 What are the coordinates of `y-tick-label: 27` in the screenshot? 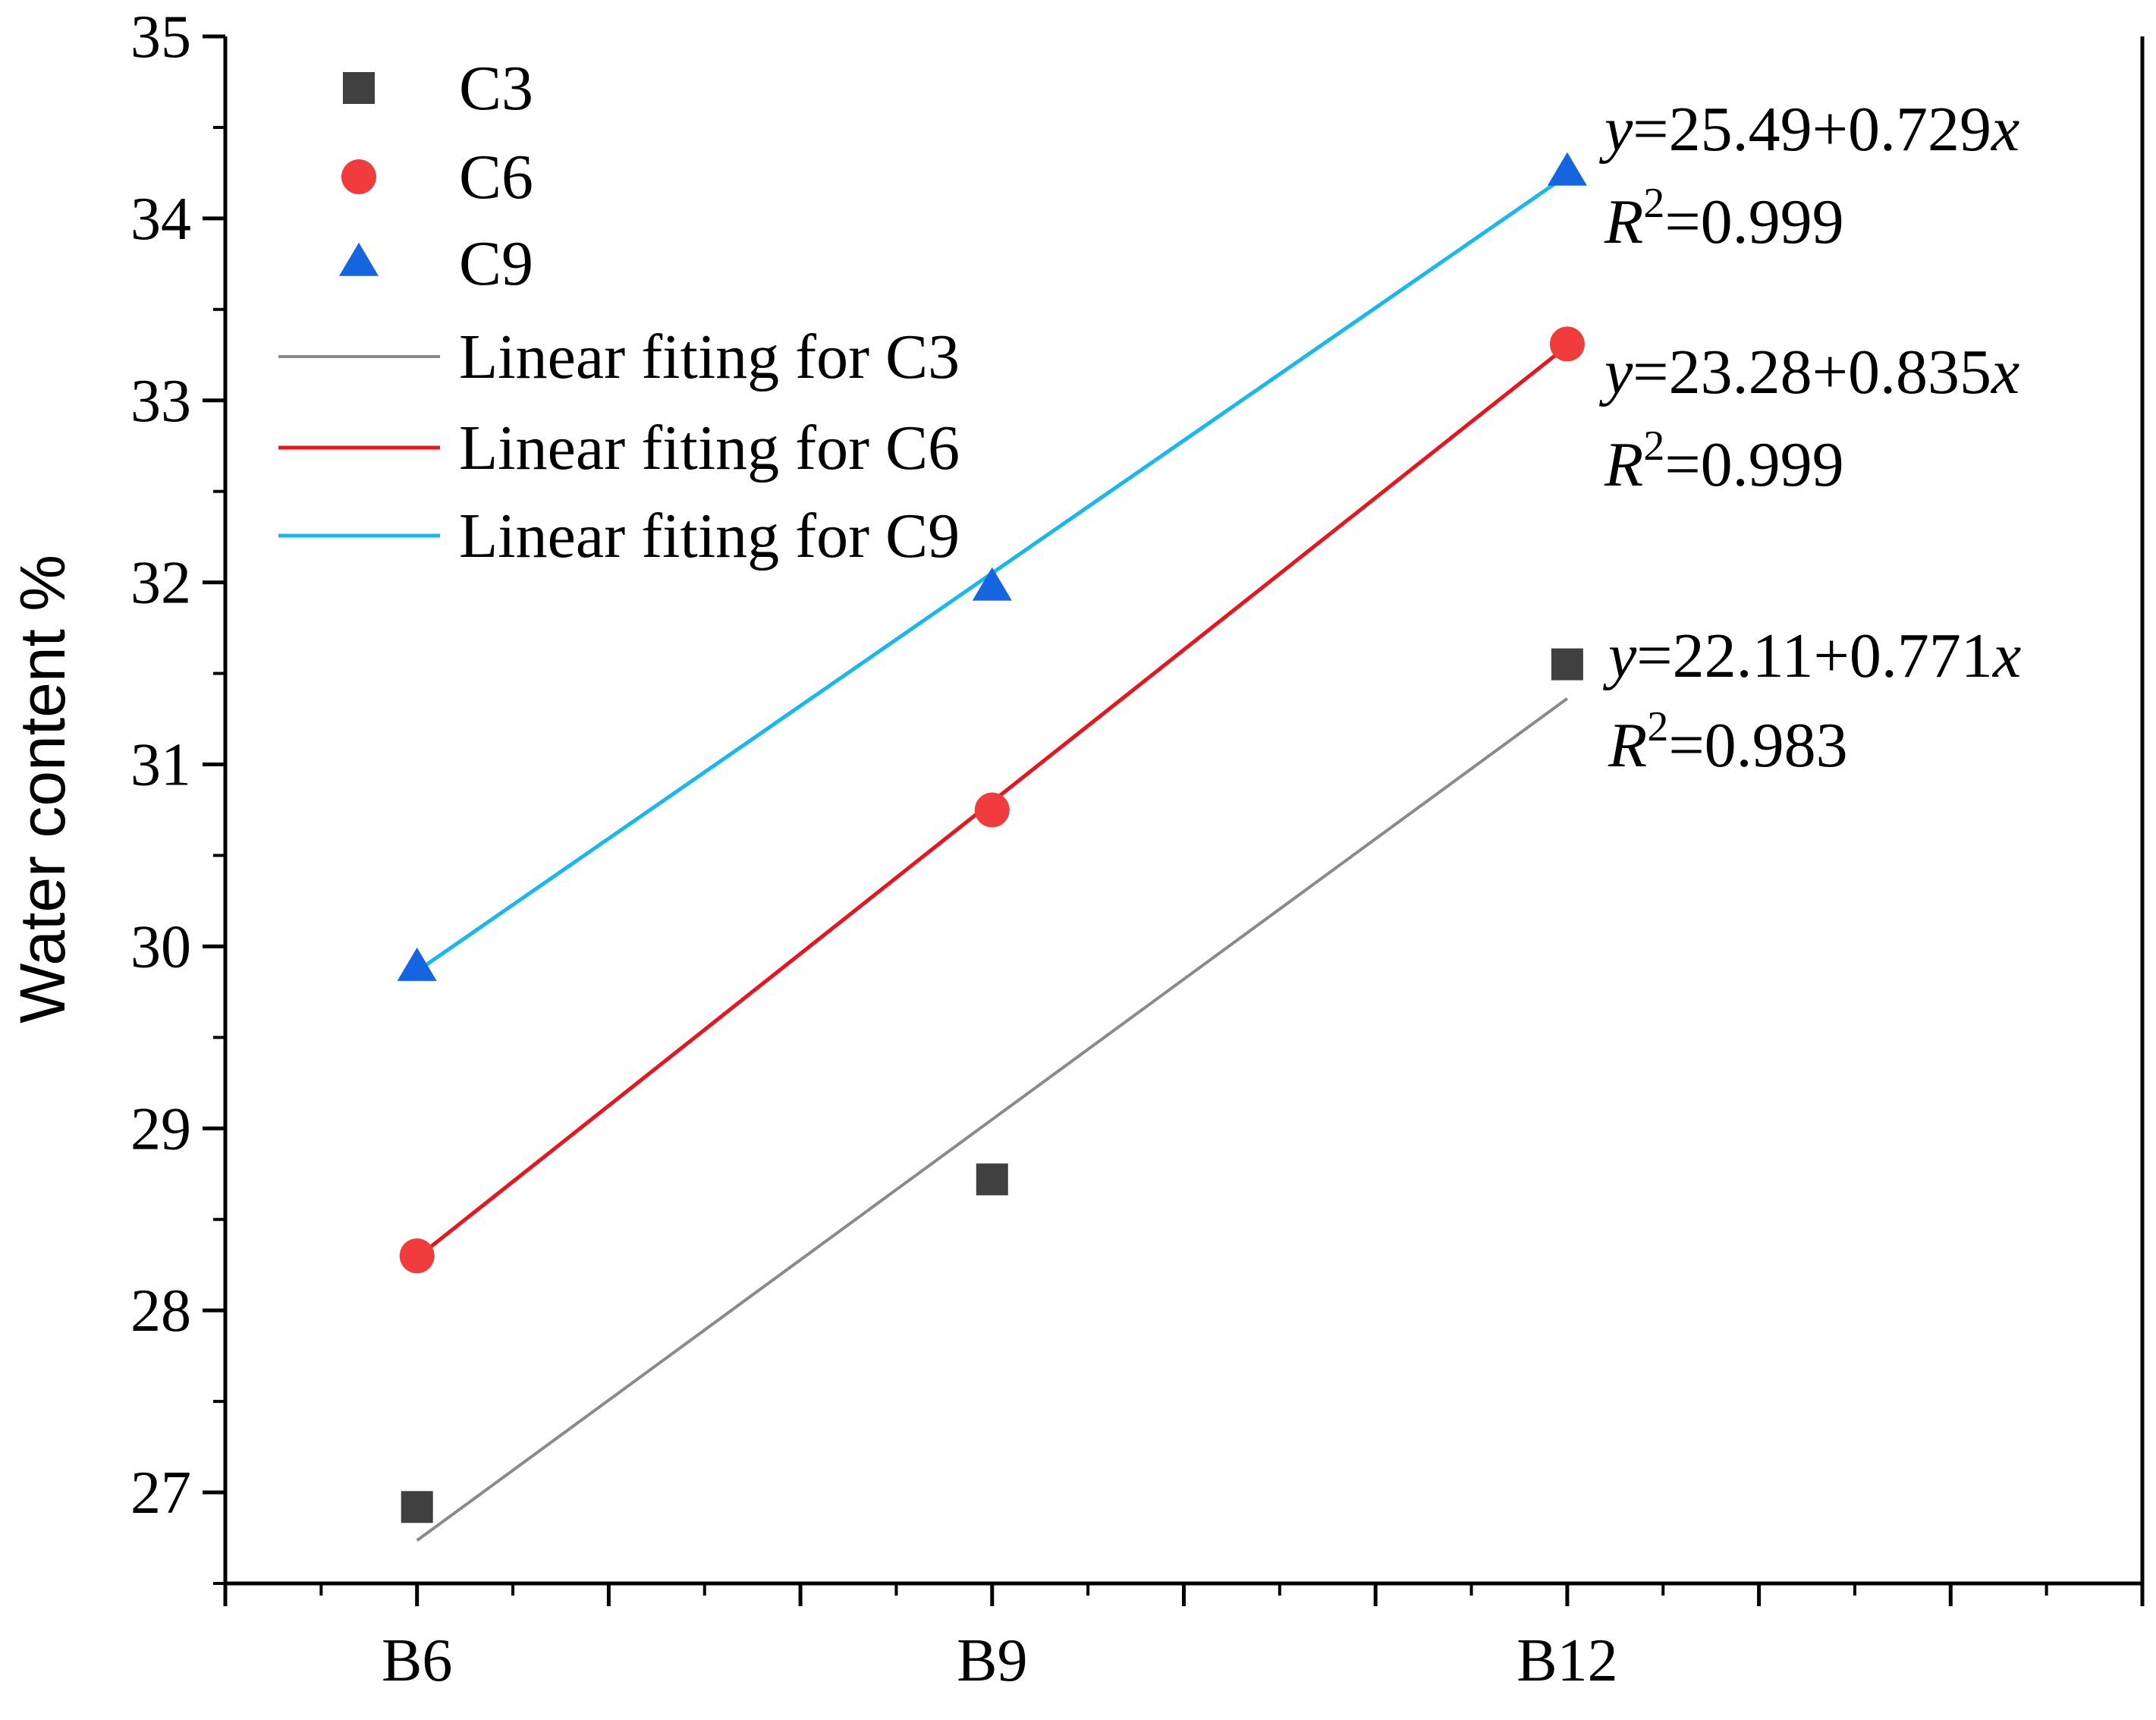 It's located at (160, 1494).